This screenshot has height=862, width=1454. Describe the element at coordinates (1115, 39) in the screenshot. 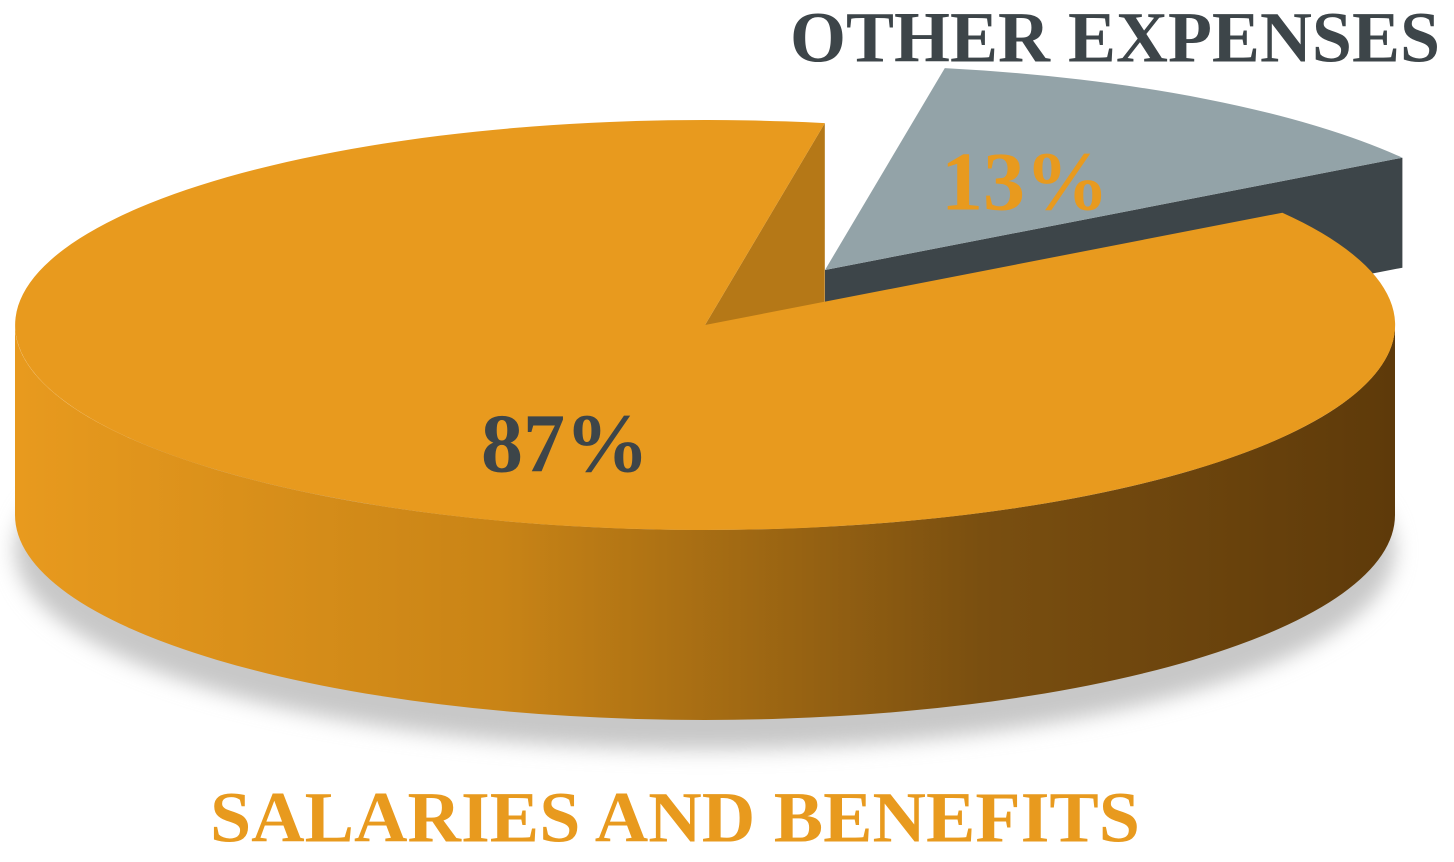

I see `category-label: OTHER EXPENSES` at that location.